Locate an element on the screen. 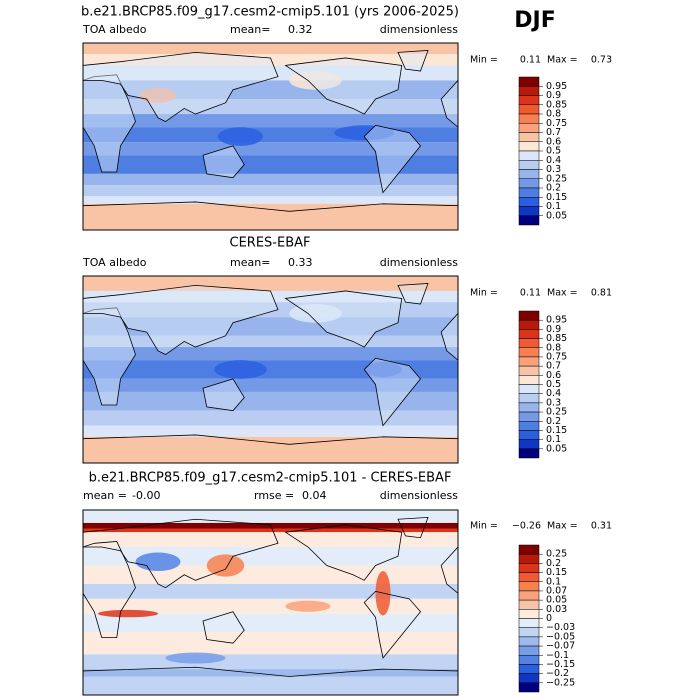 The height and width of the screenshot is (700, 700). colorbar-label: −0.03 is located at coordinates (560, 627).